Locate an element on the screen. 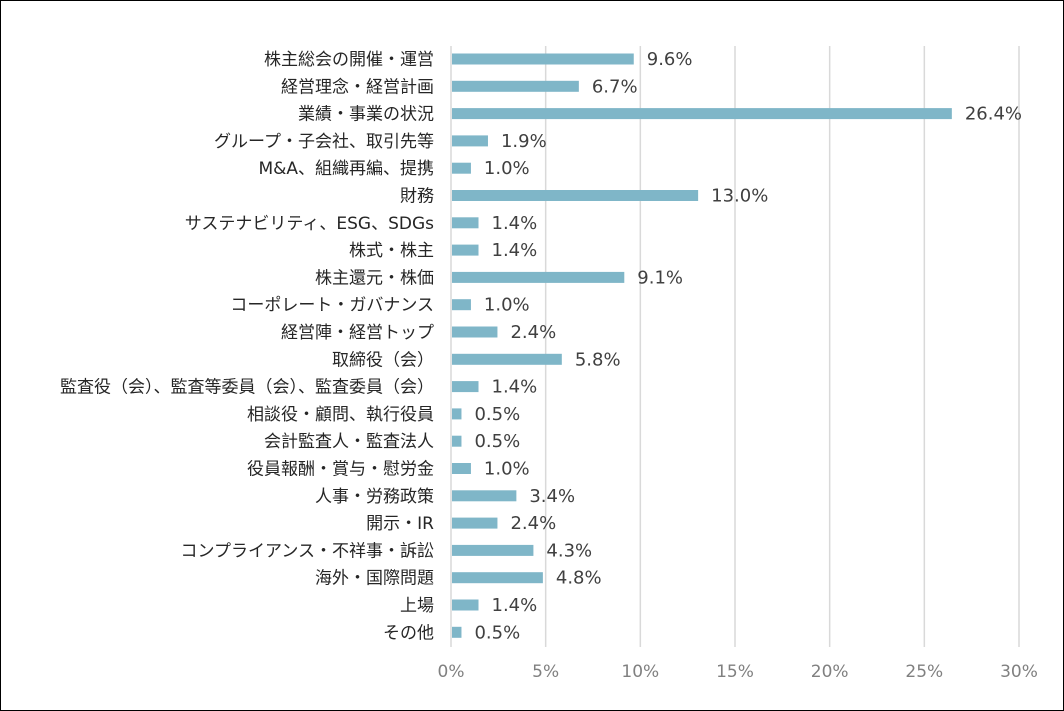 The height and width of the screenshot is (711, 1064). x-tick-label: 10% is located at coordinates (640, 672).